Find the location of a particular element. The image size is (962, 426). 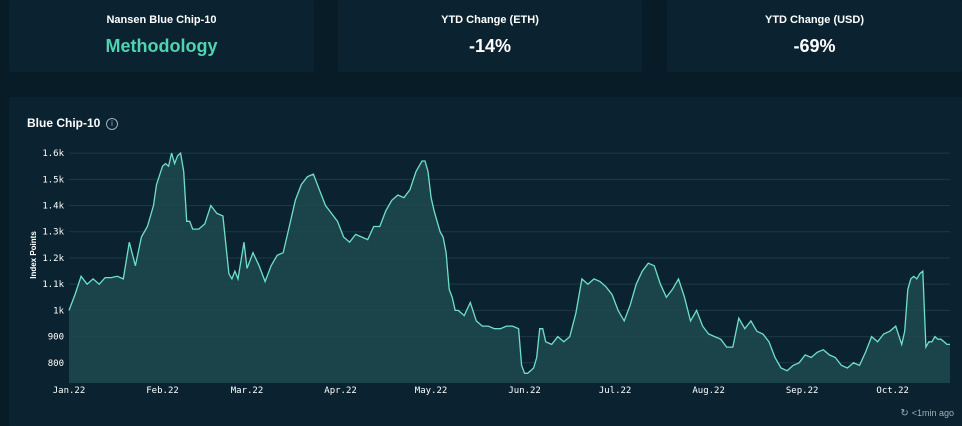

y-axis-ticks: 800 900 1k 1.1k 1.2k 1.3k 1.4k 1.5k 1.6k is located at coordinates (53, 259).